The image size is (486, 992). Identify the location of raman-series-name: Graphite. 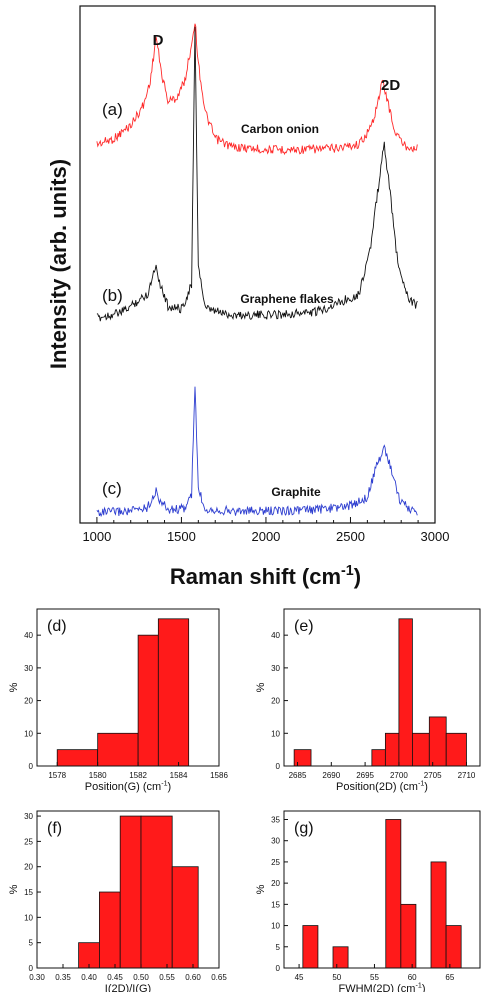
(296, 492).